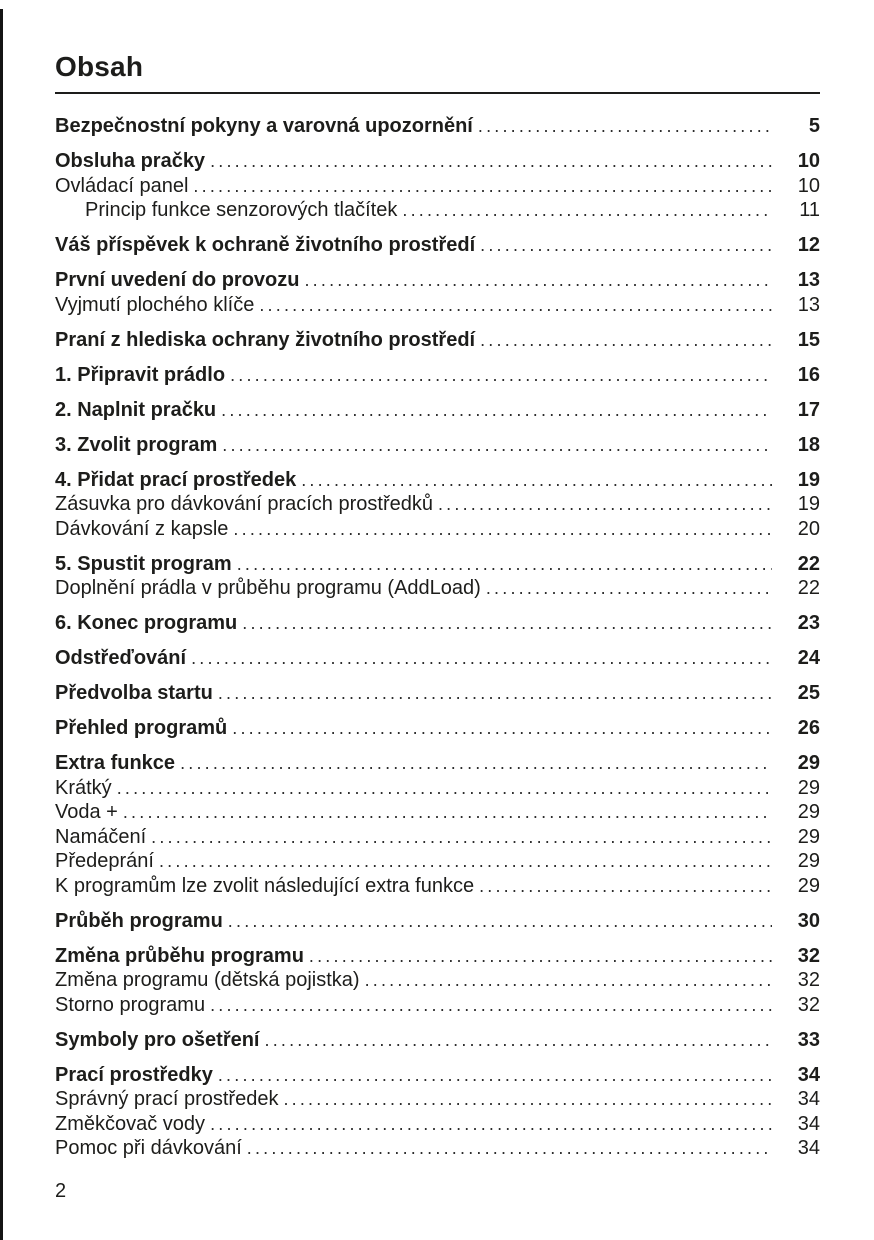 This screenshot has height=1240, width=874. I want to click on toc-group: 2. Naplnit pračku 17, so click(437, 410).